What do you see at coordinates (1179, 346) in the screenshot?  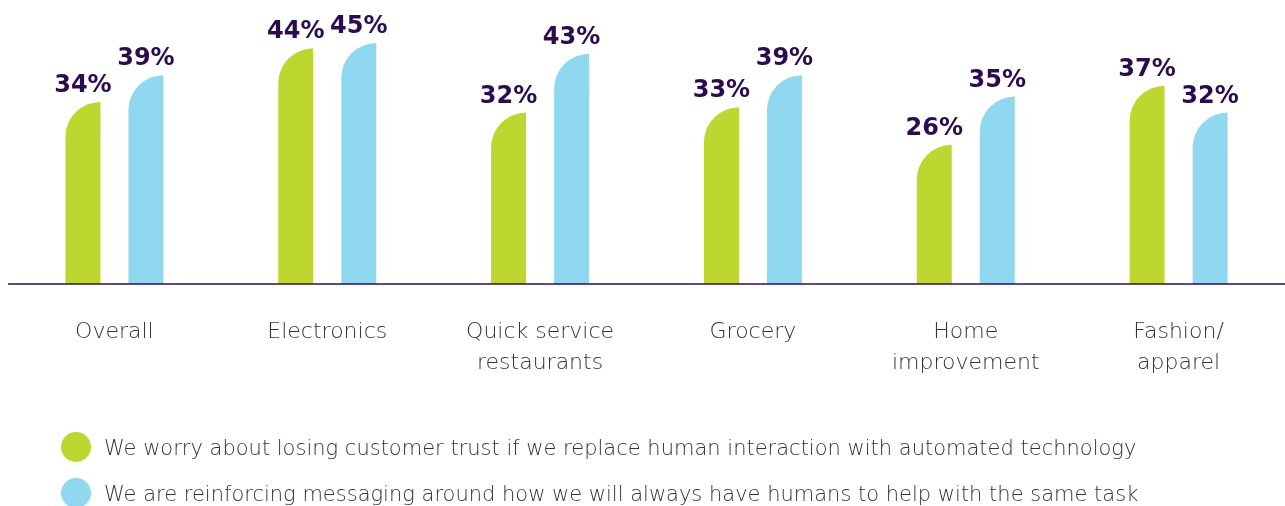 I see `x-tick-label: Fashion/ apparel` at bounding box center [1179, 346].